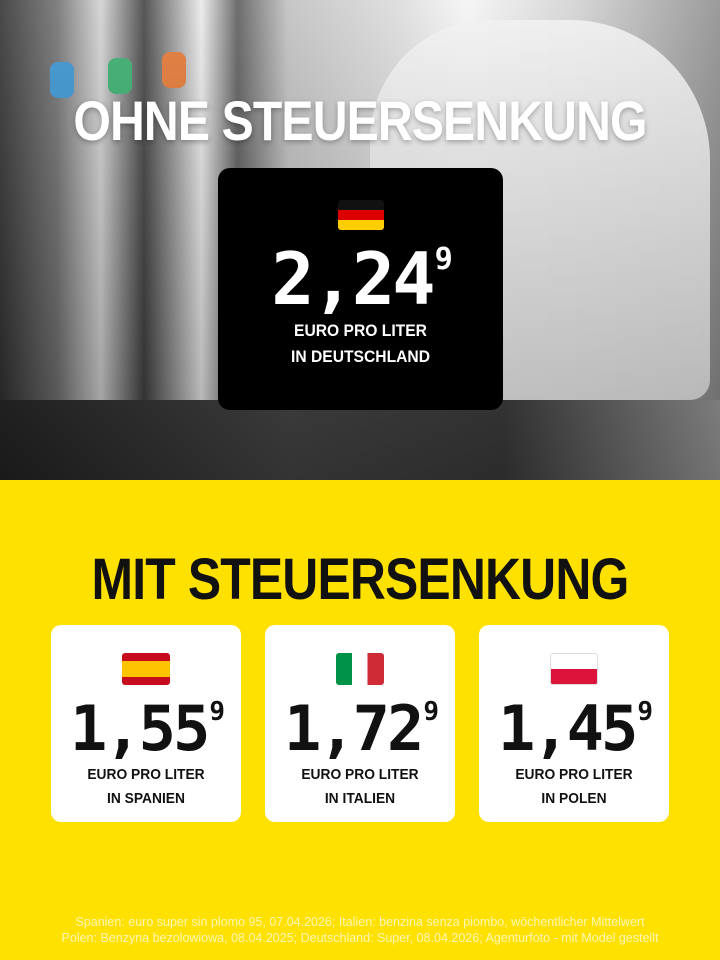  I want to click on italy-unit: EURO PRO LITER, so click(360, 774).